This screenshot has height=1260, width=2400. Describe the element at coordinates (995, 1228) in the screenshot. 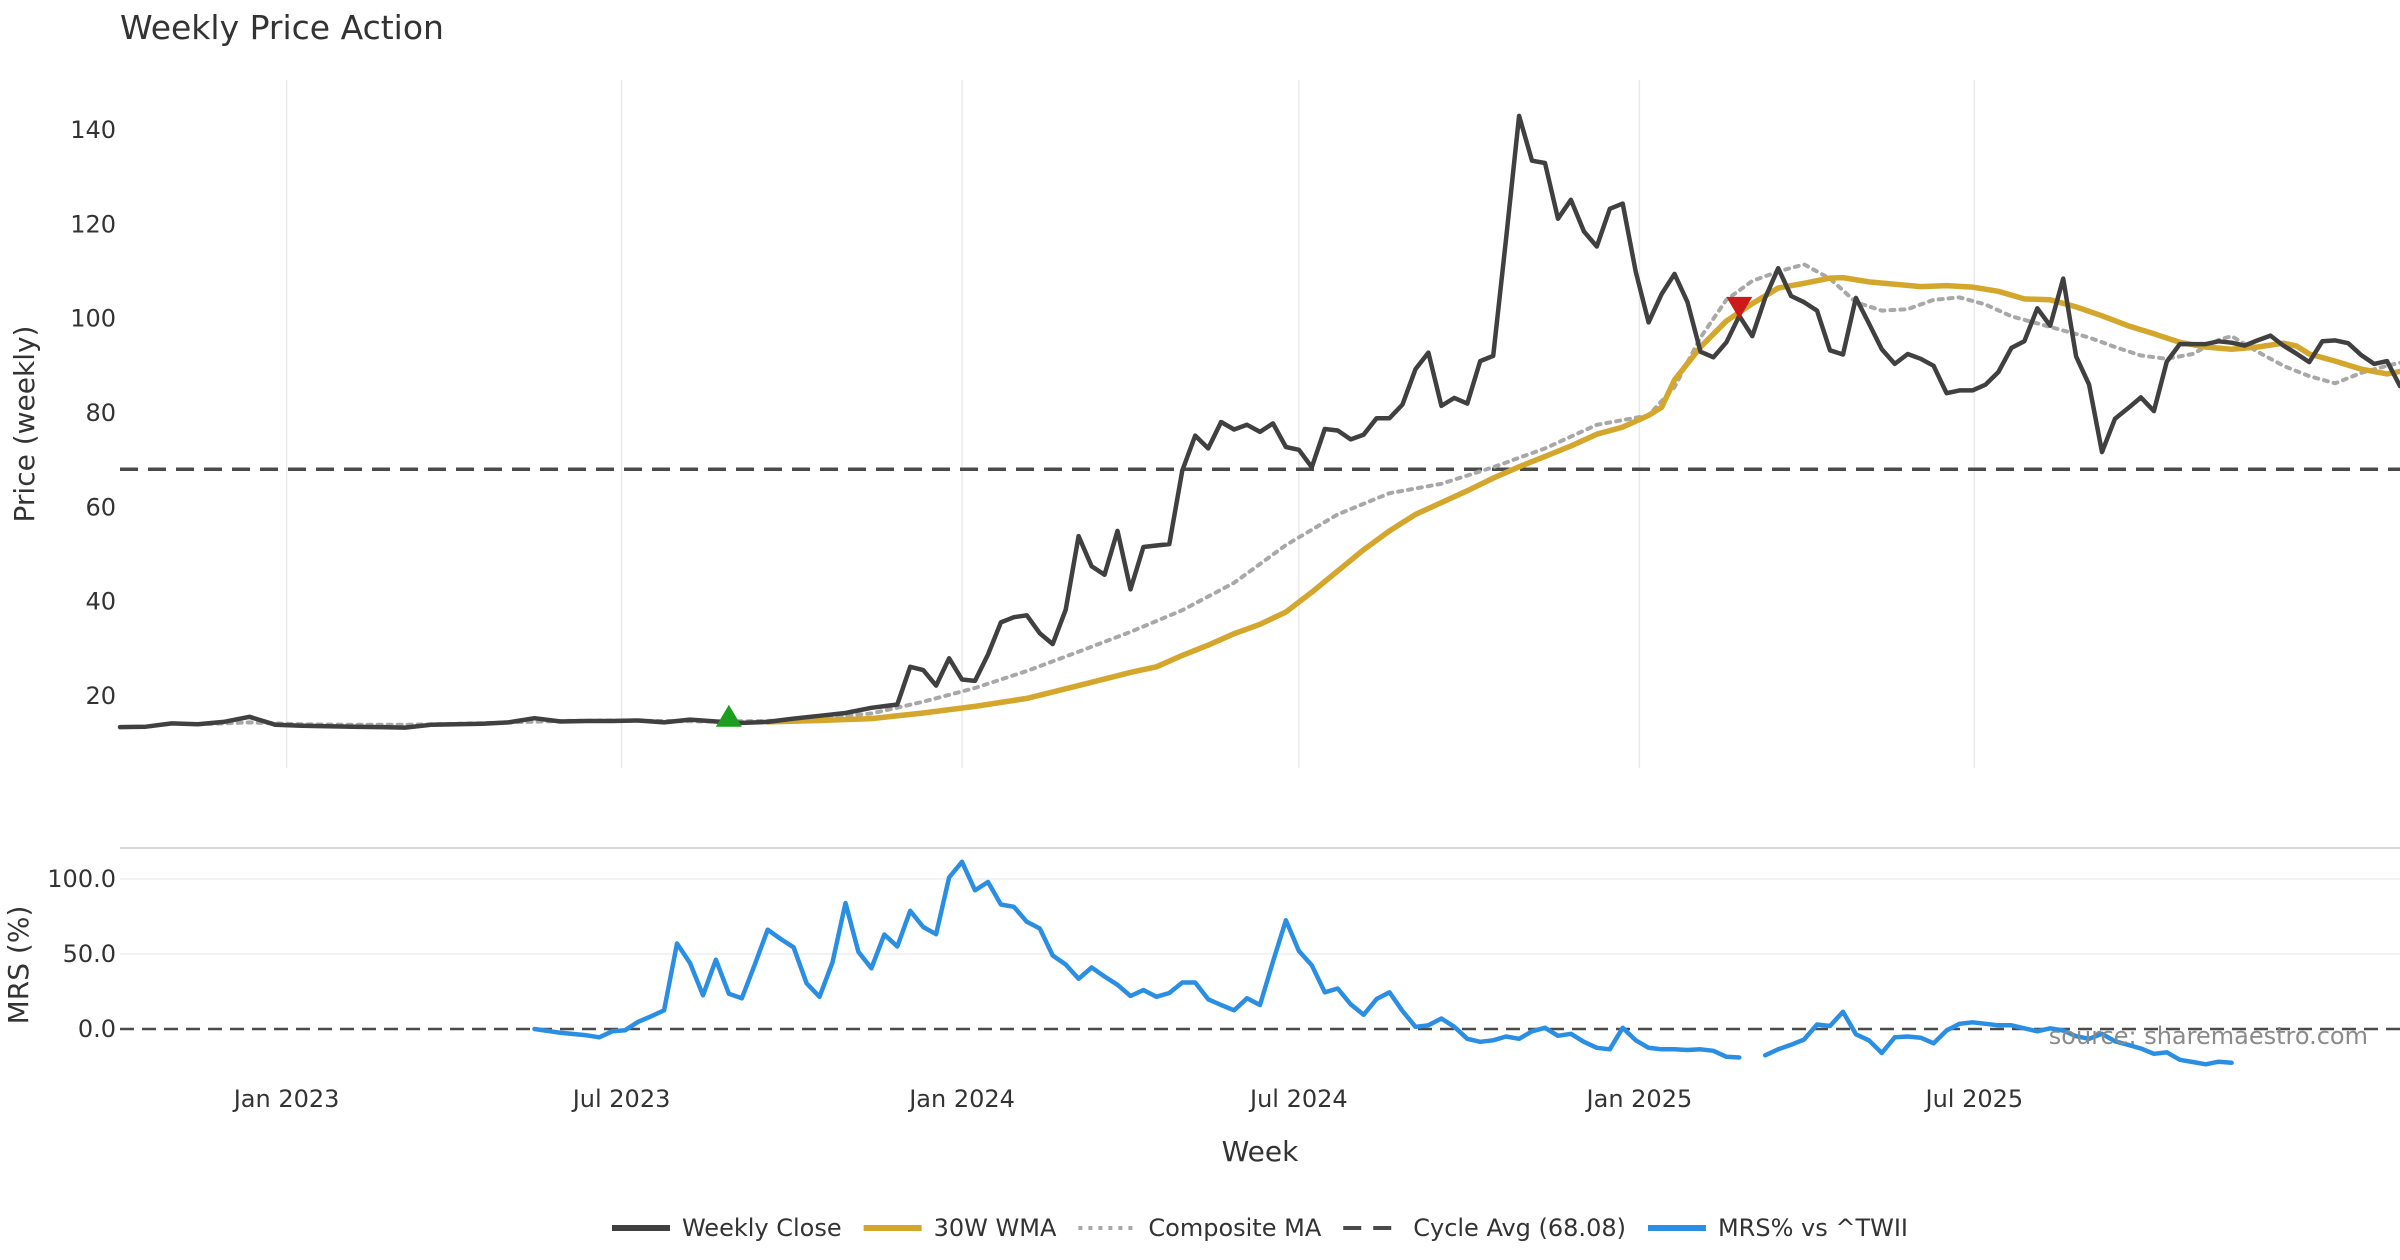

I see `legend-label: 30W WMA` at that location.